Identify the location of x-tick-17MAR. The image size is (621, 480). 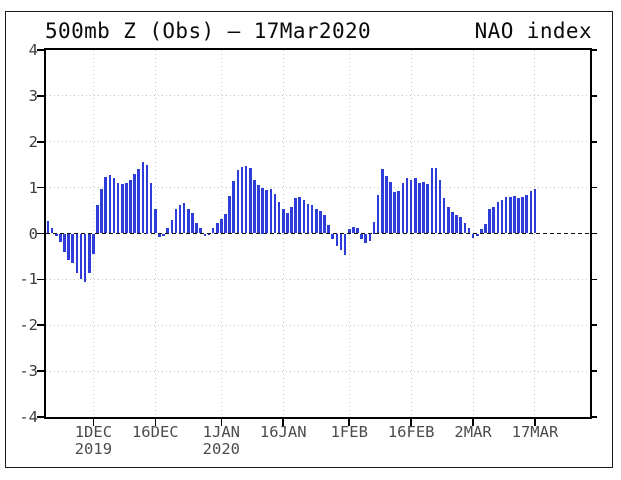
(535, 422).